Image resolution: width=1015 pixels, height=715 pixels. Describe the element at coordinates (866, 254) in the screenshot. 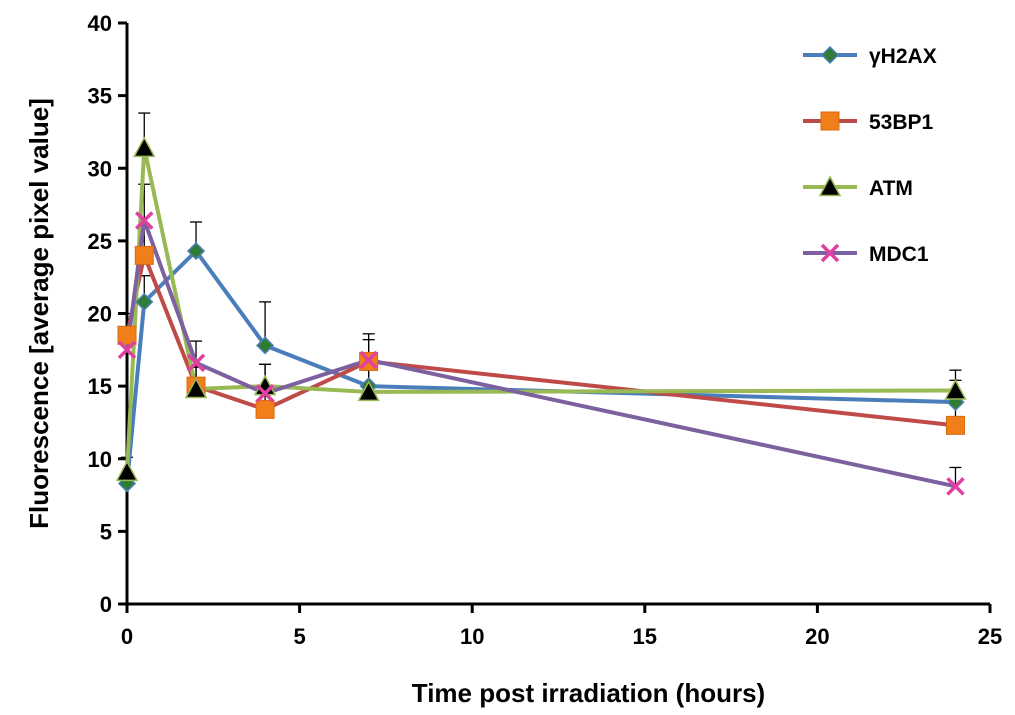

I see `legend-item-mdc1: MDC1` at that location.